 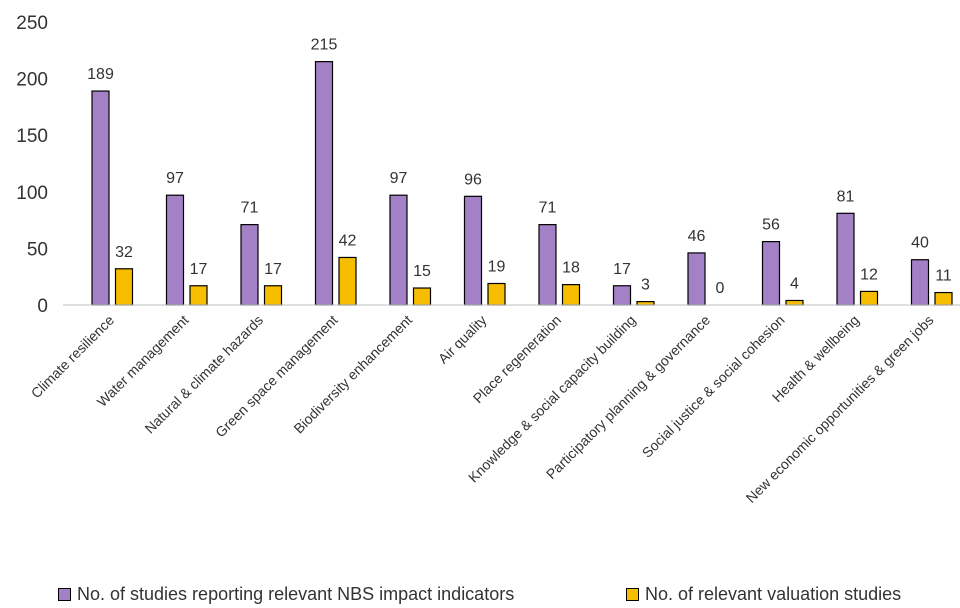 I want to click on data-label-series-2-10: 4, so click(x=794, y=283).